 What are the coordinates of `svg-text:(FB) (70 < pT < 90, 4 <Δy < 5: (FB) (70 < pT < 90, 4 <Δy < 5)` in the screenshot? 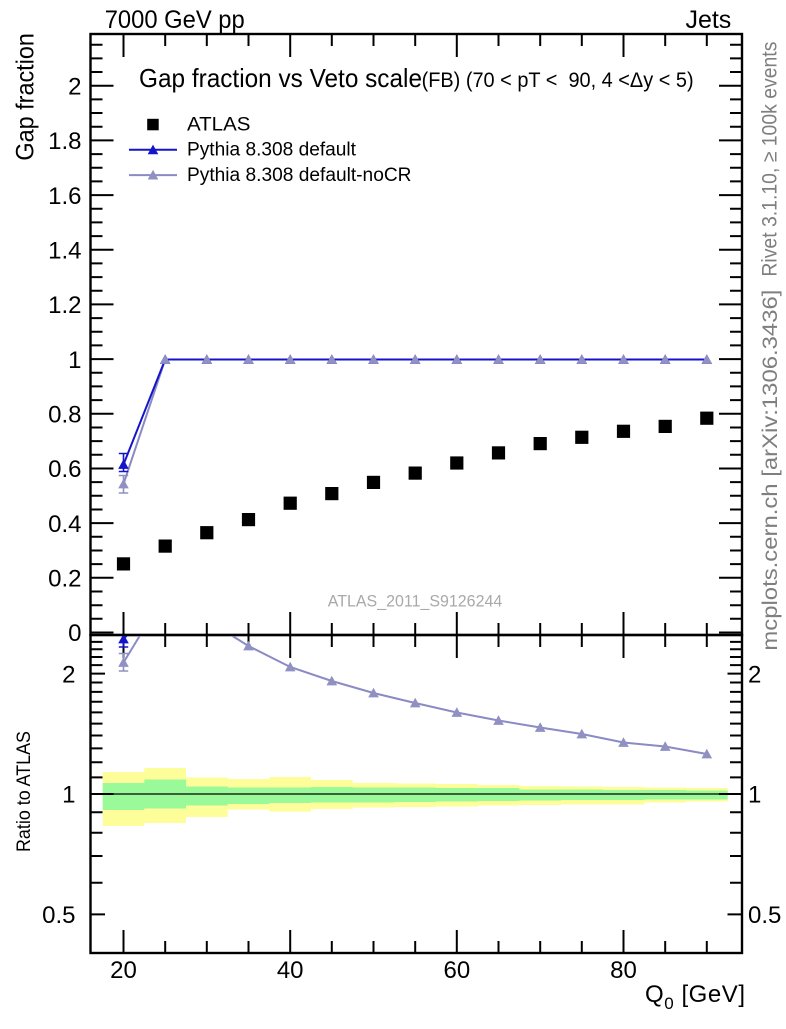 It's located at (558, 80).